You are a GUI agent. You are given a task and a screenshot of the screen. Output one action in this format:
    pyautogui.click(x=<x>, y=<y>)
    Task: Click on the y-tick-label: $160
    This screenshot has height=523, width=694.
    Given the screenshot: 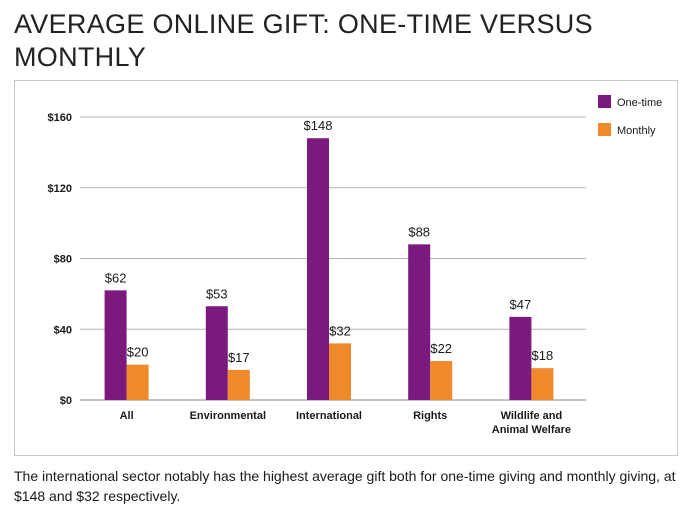 What is the action you would take?
    pyautogui.click(x=60, y=118)
    